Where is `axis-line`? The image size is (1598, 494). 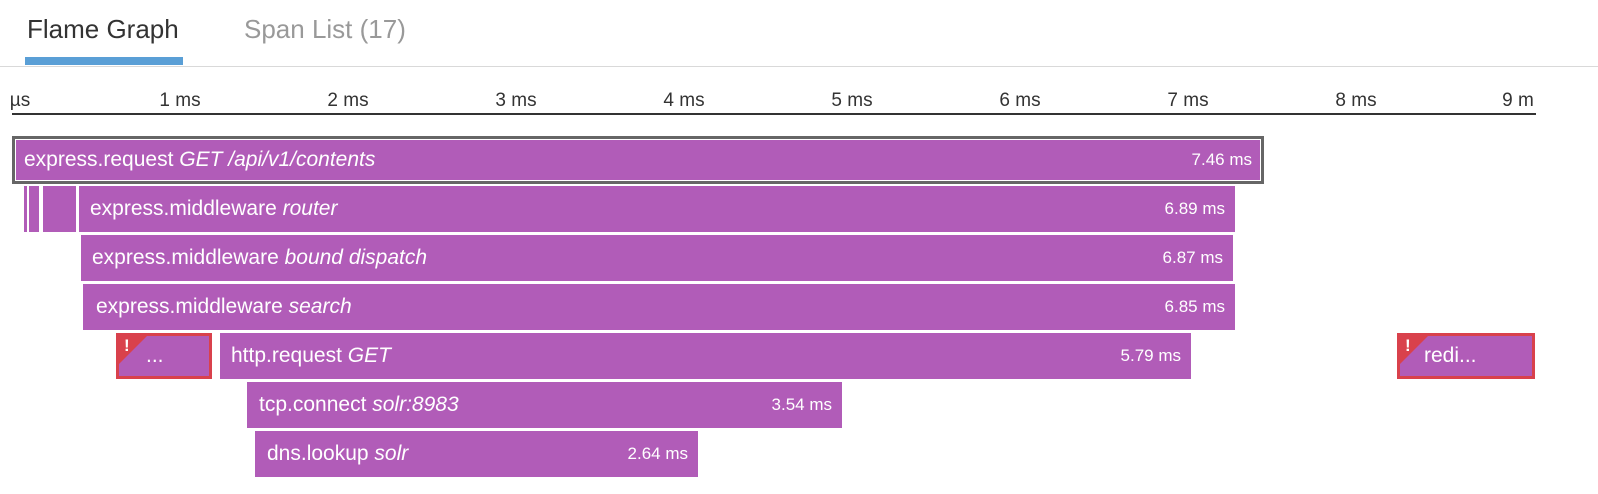 axis-line is located at coordinates (774, 114).